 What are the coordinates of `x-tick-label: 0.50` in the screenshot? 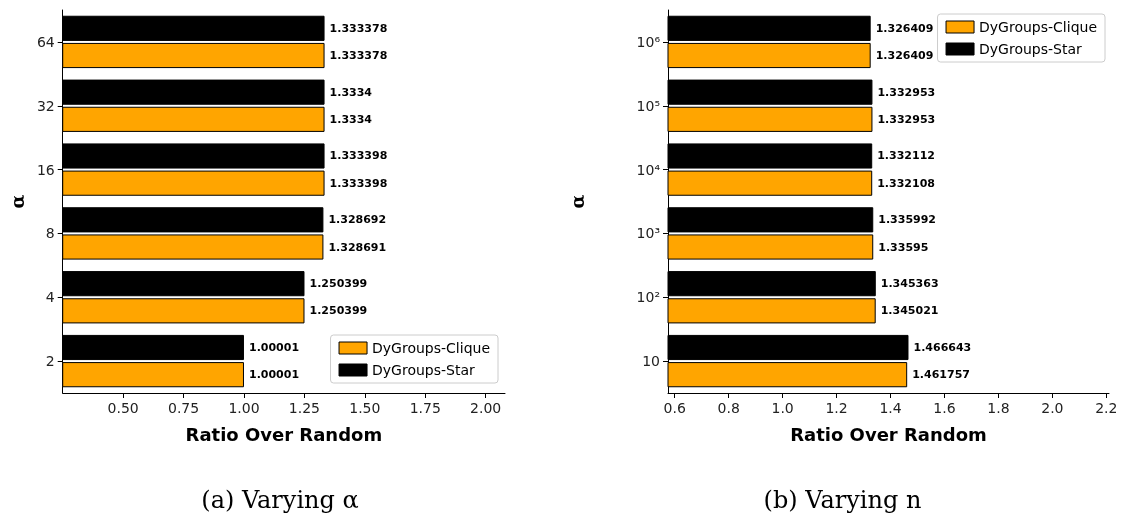 It's located at (123, 408).